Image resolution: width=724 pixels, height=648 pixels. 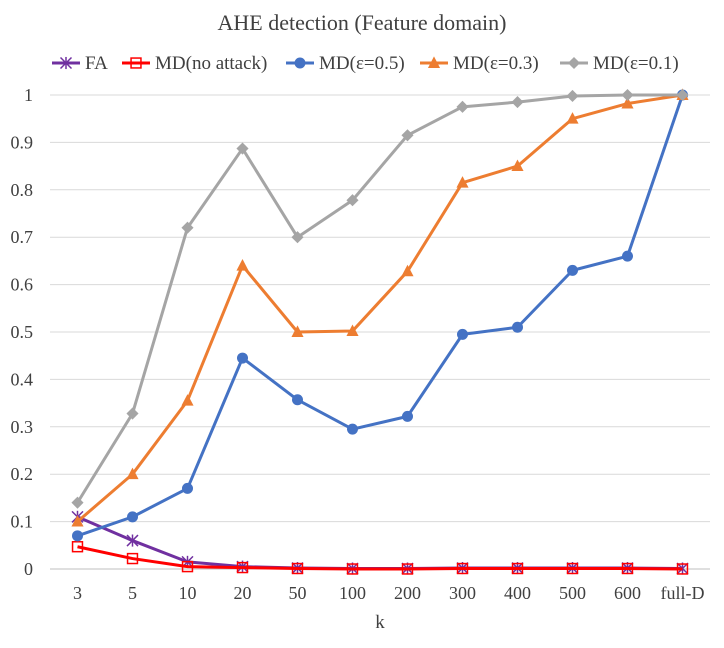 I want to click on legend-item: MD(ε=0.5), so click(x=345, y=63).